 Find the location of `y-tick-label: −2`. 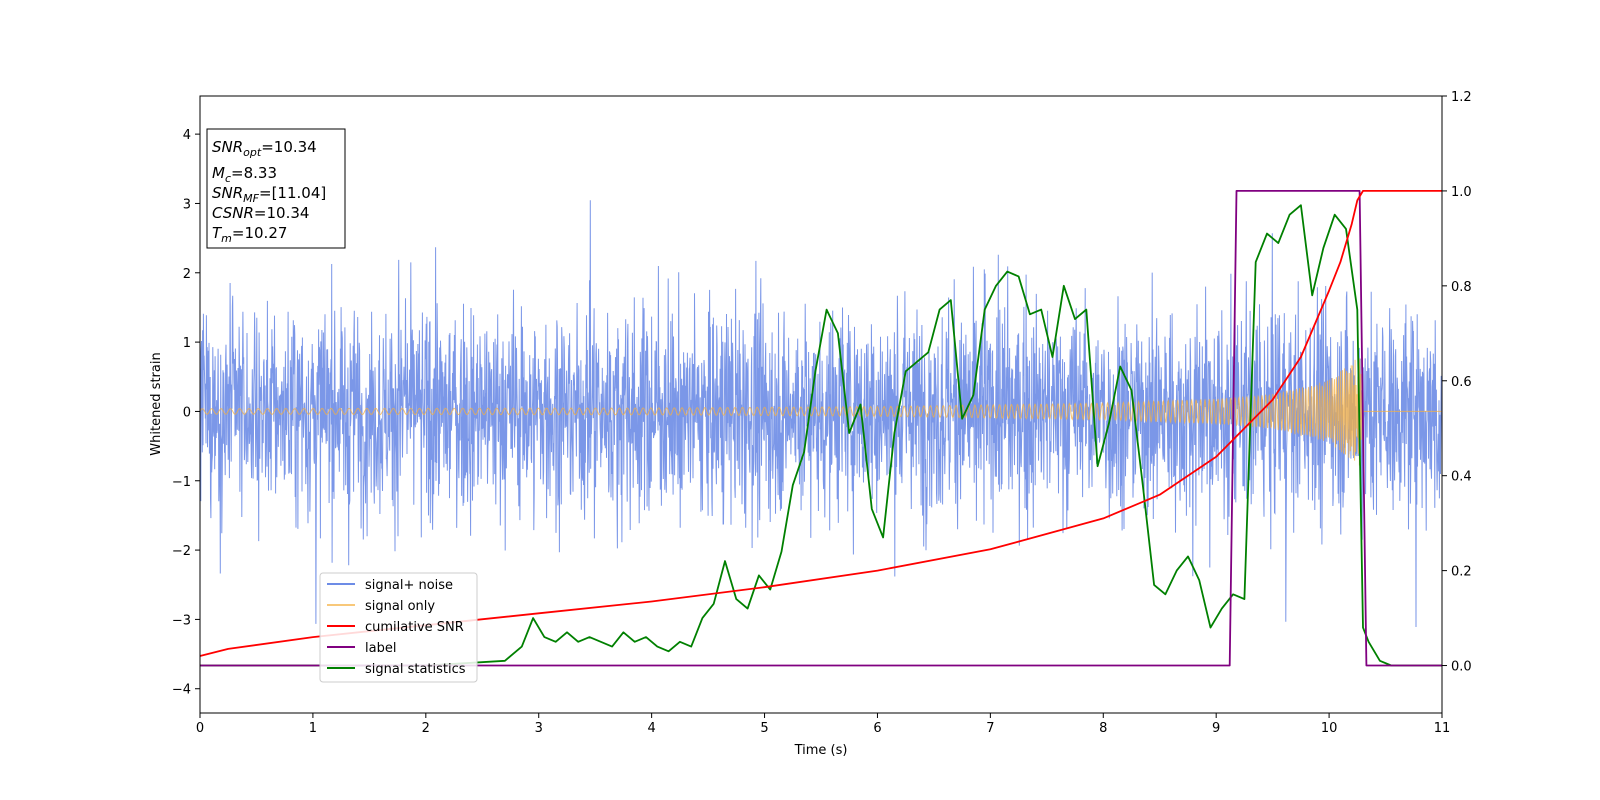

y-tick-label: −2 is located at coordinates (181, 551).